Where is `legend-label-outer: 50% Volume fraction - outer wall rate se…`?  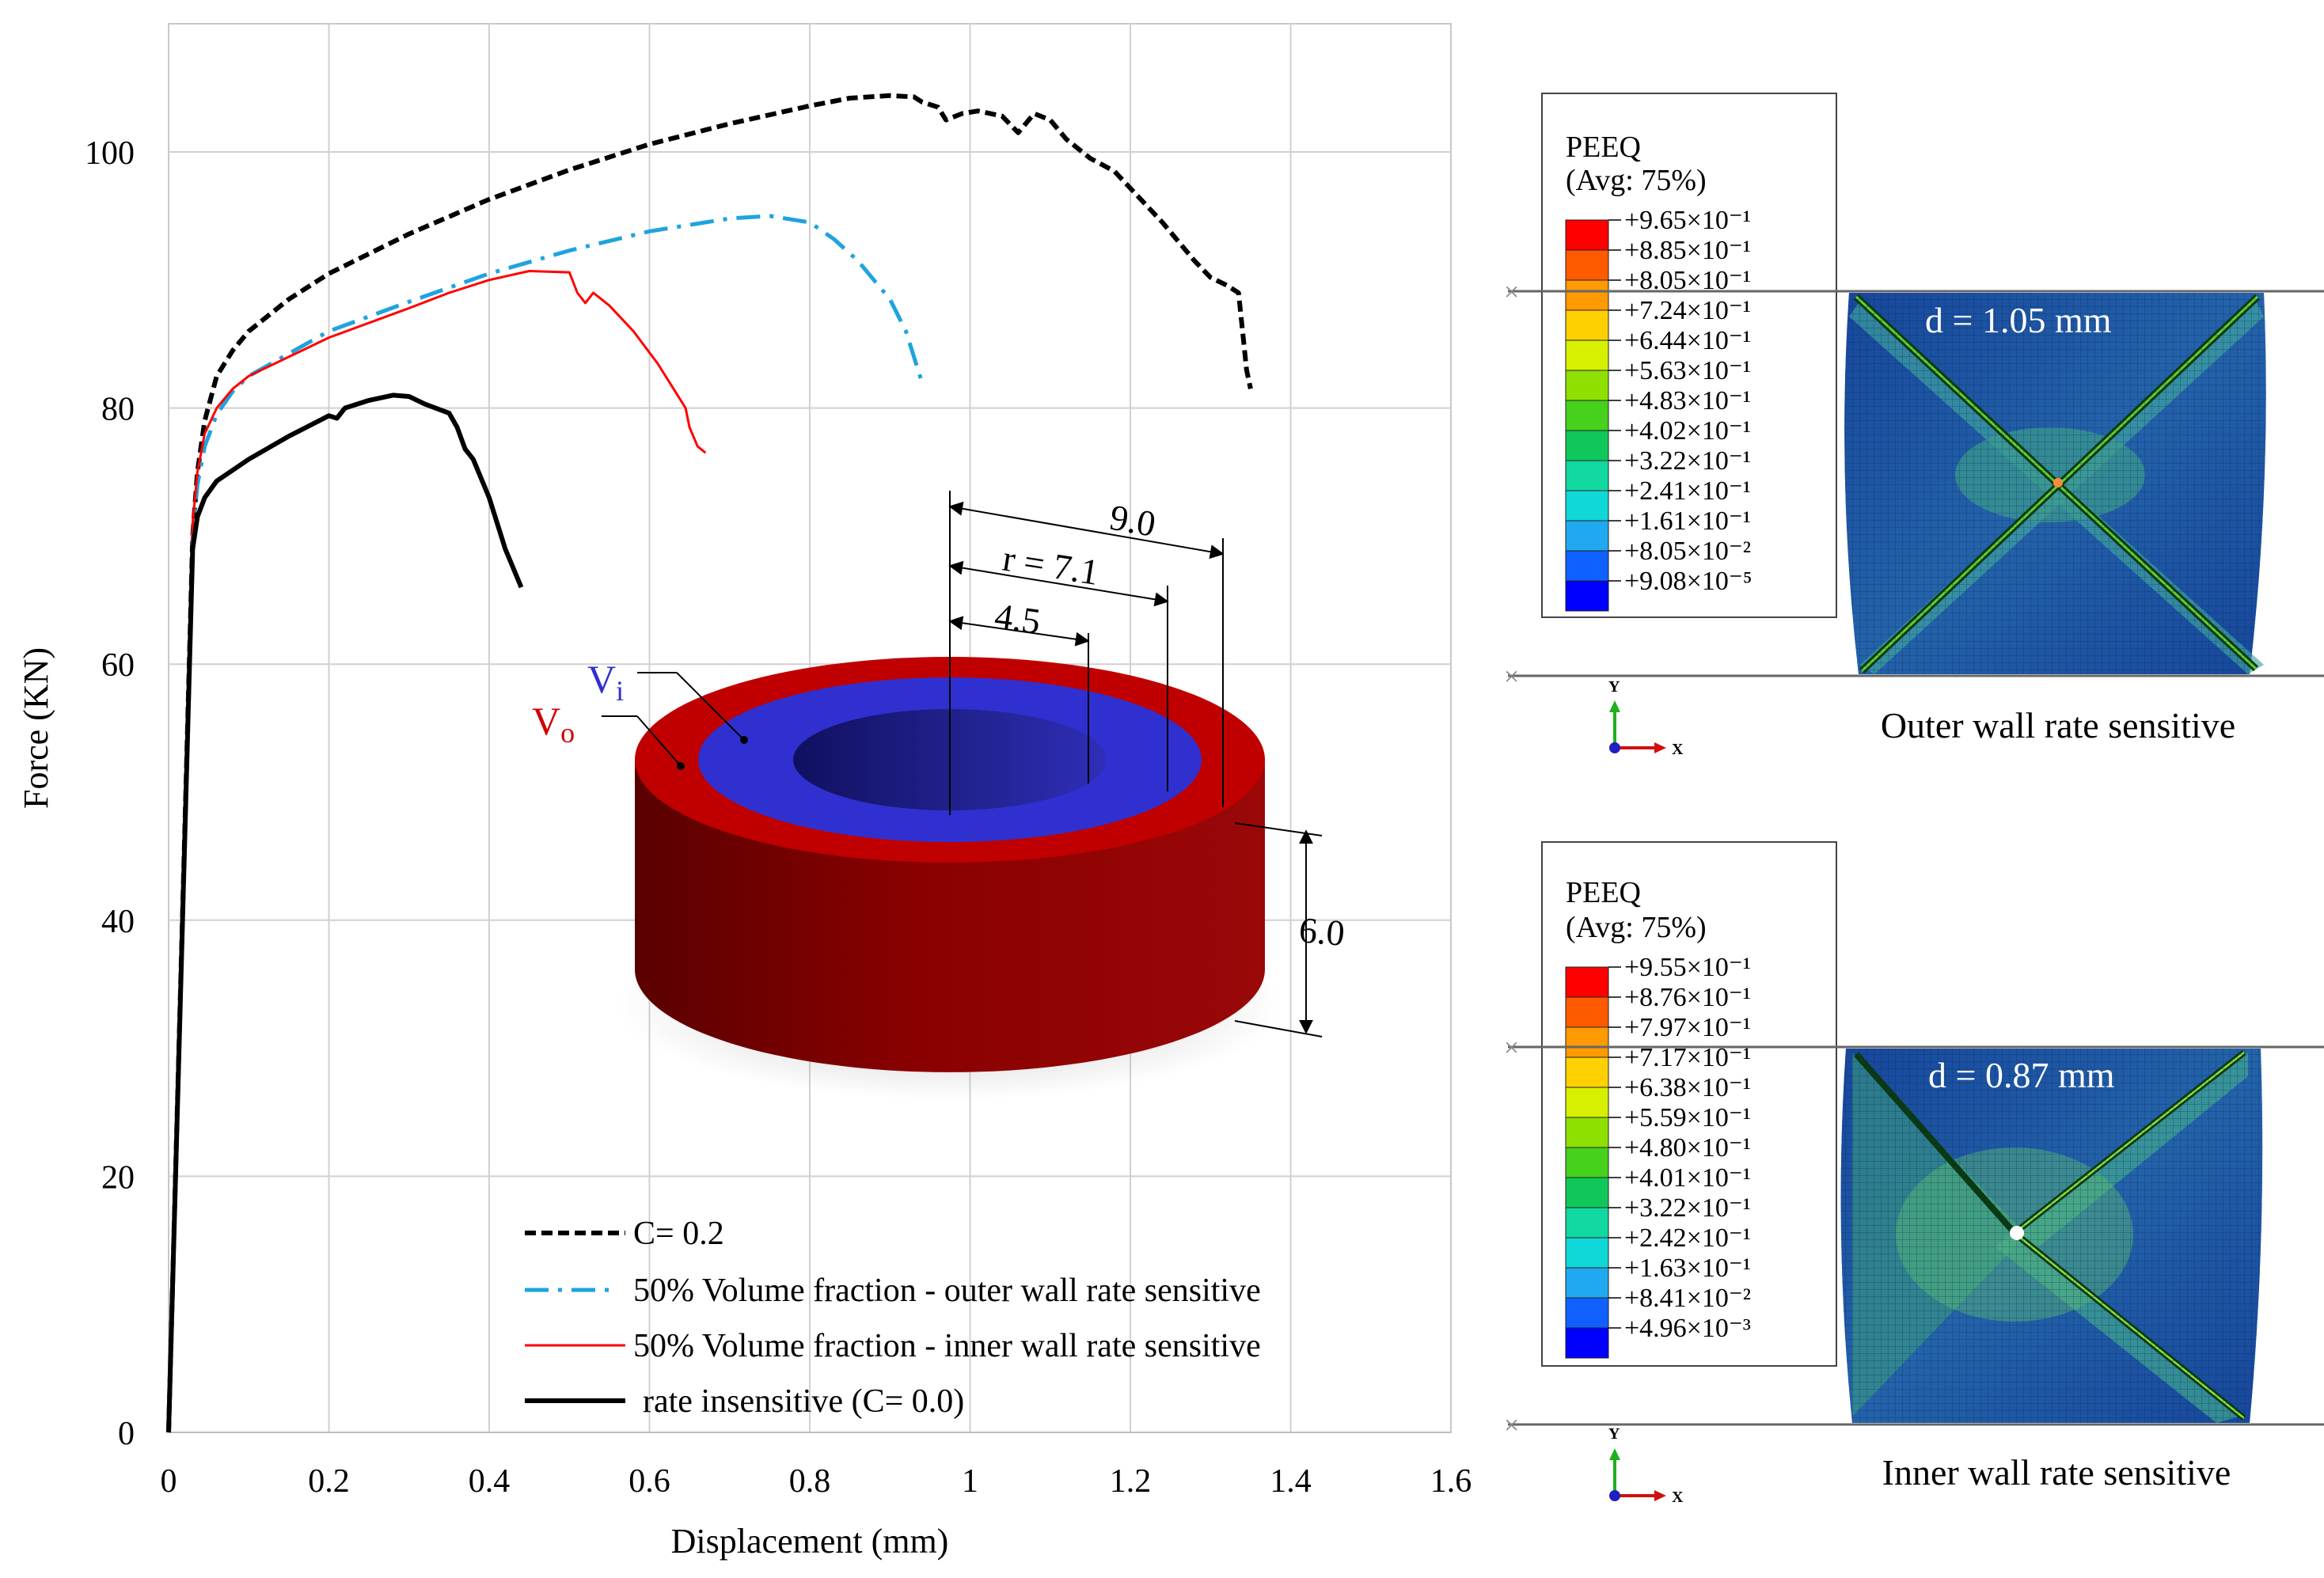 legend-label-outer: 50% Volume fraction - outer wall rate se… is located at coordinates (947, 1291).